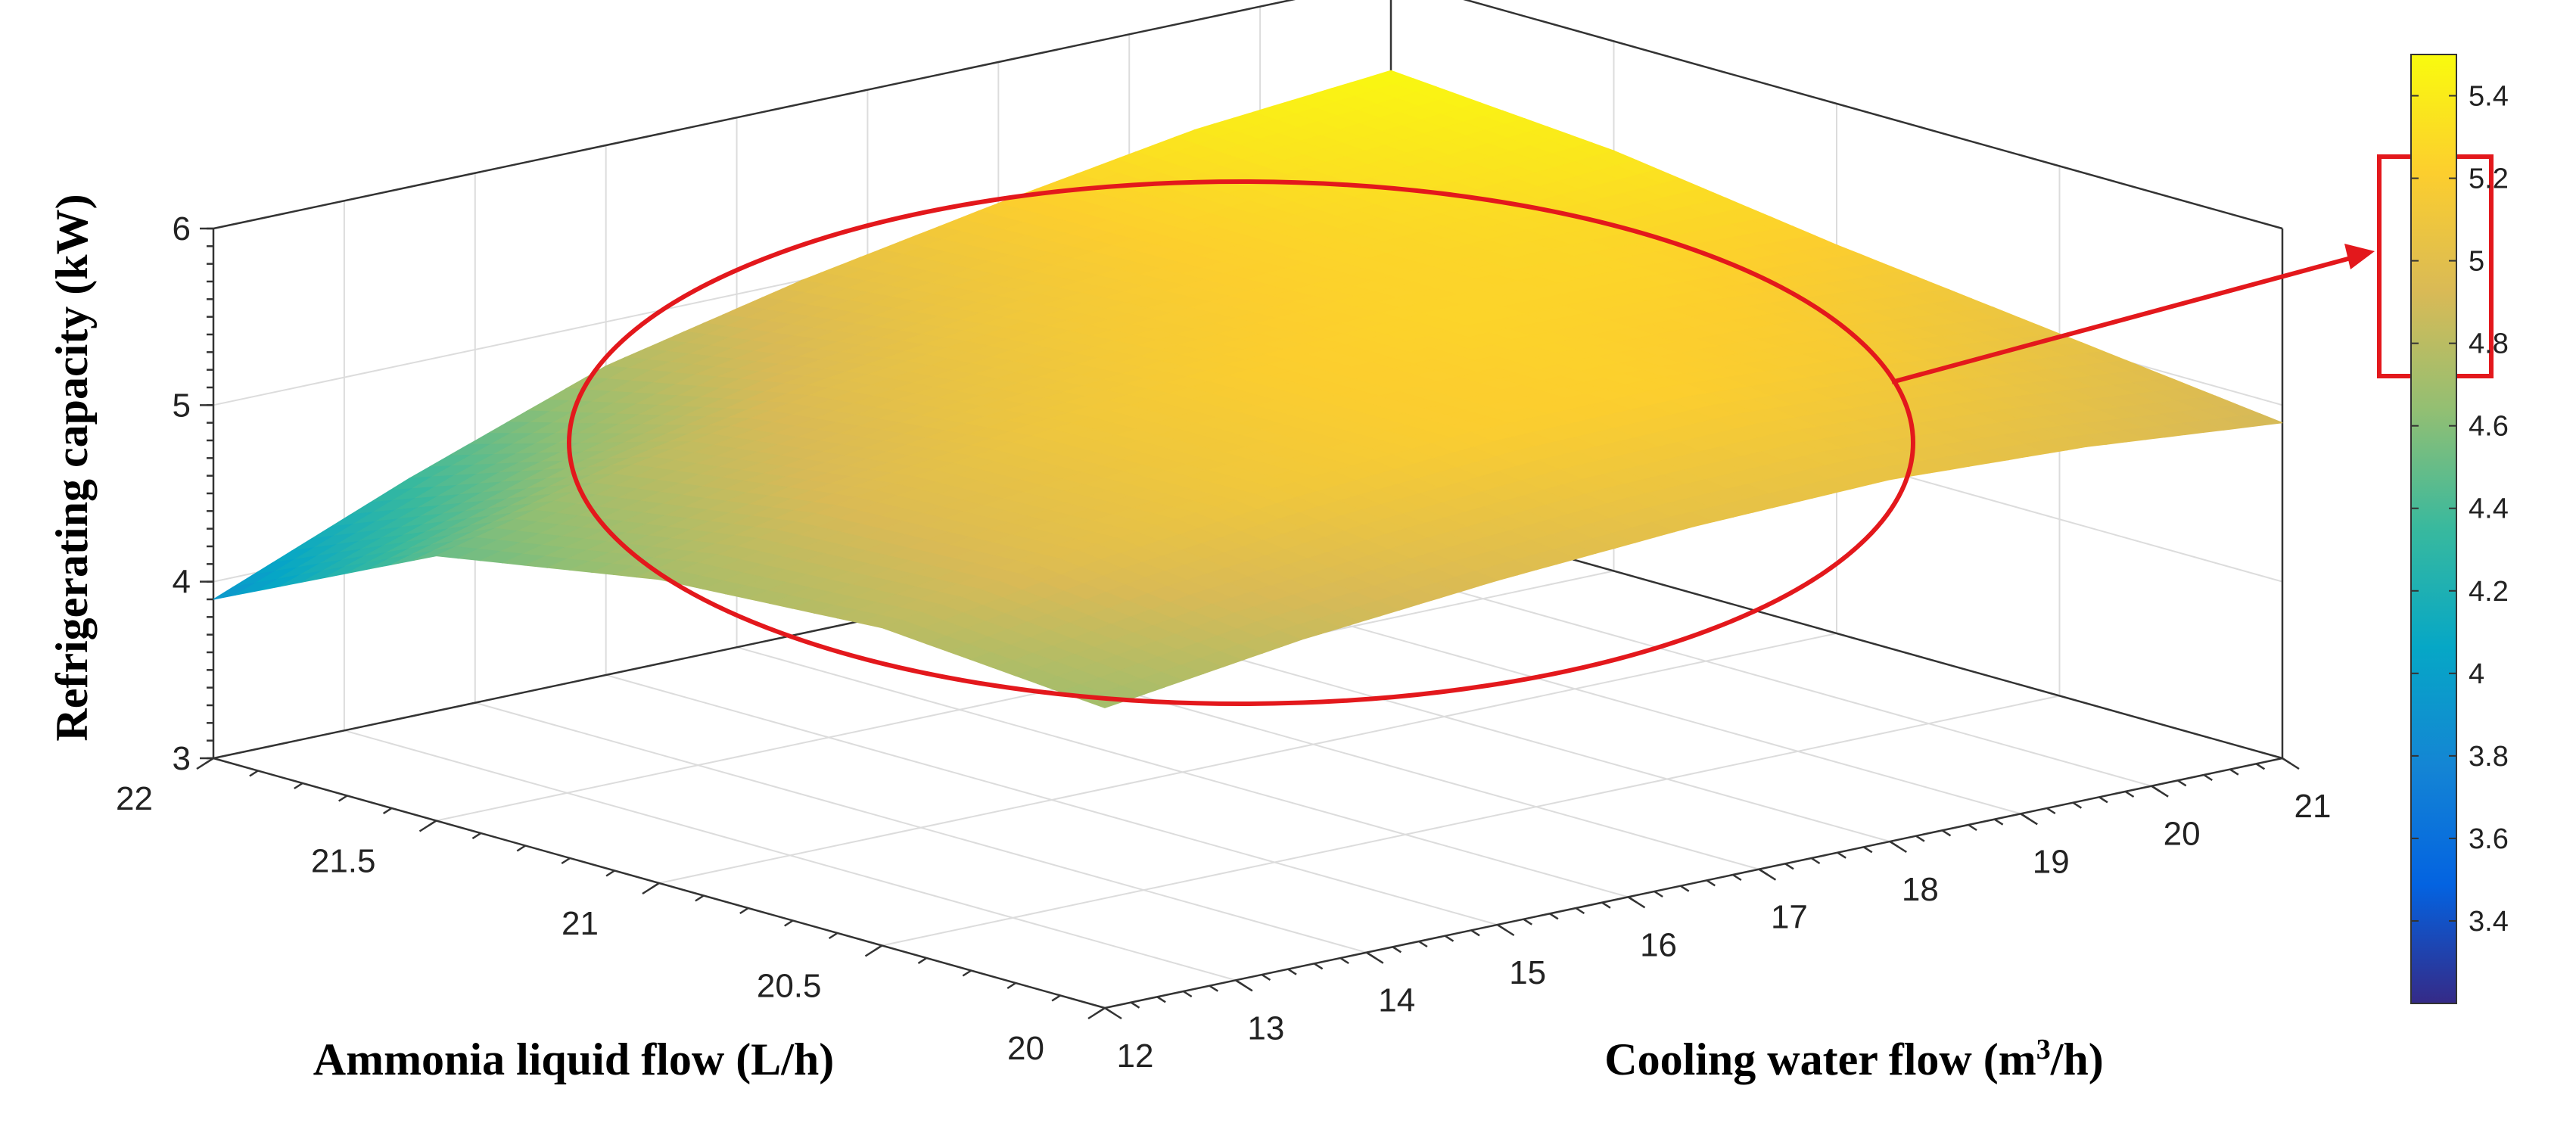 Image resolution: width=2576 pixels, height=1123 pixels. I want to click on z-tick-label: 4, so click(182, 582).